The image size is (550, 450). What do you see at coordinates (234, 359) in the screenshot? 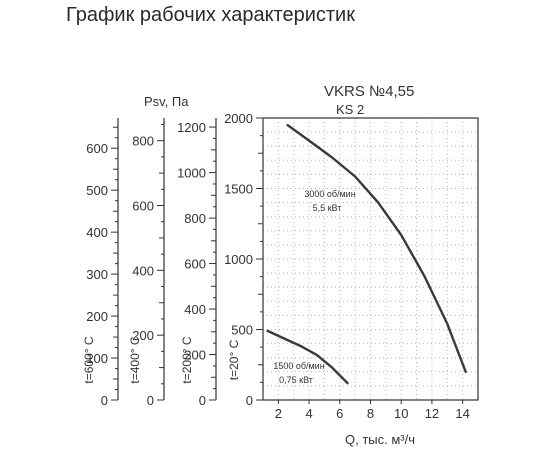
I see `temperature-axis-label: t=20° C` at bounding box center [234, 359].